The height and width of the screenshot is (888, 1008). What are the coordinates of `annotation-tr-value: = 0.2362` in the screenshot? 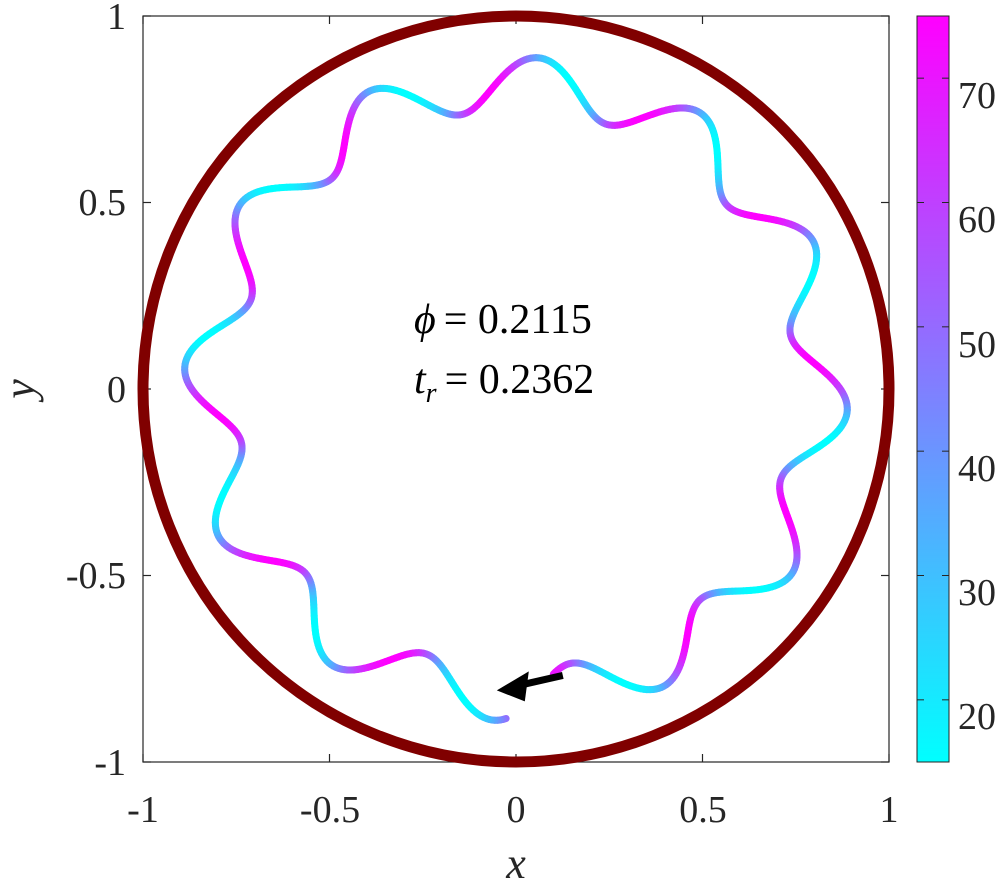 It's located at (520, 380).